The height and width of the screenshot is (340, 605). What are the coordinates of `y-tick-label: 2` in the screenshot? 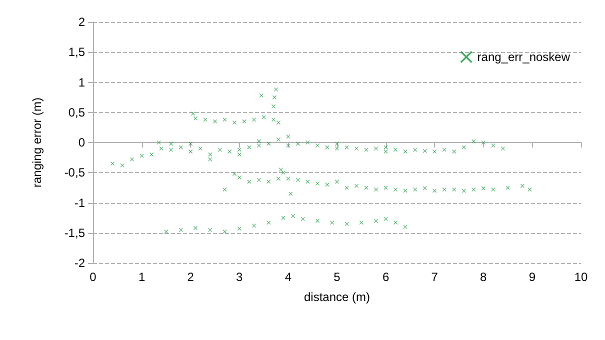 It's located at (82, 22).